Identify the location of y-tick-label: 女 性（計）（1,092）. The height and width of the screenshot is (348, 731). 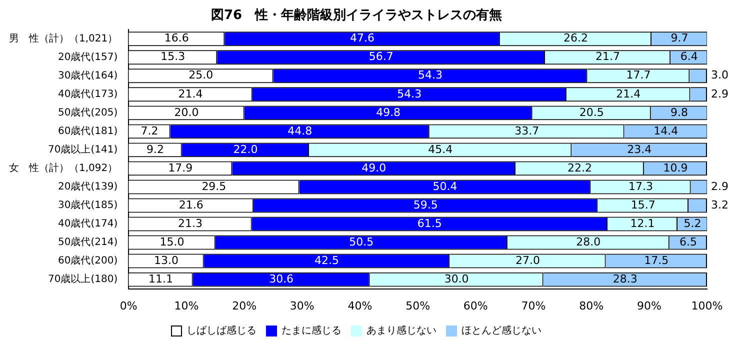
(63, 168).